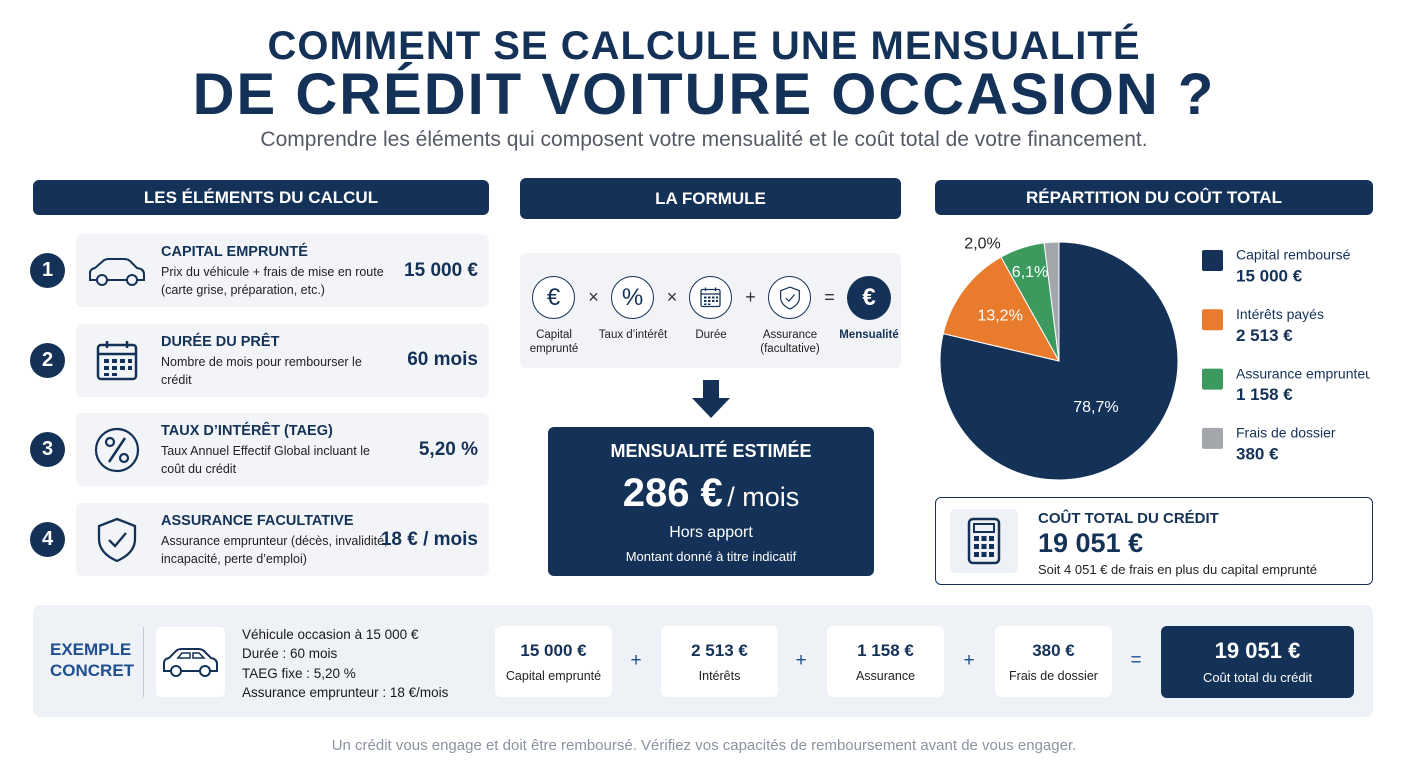  What do you see at coordinates (633, 335) in the screenshot?
I see `formula-label: Taux d’intérêt` at bounding box center [633, 335].